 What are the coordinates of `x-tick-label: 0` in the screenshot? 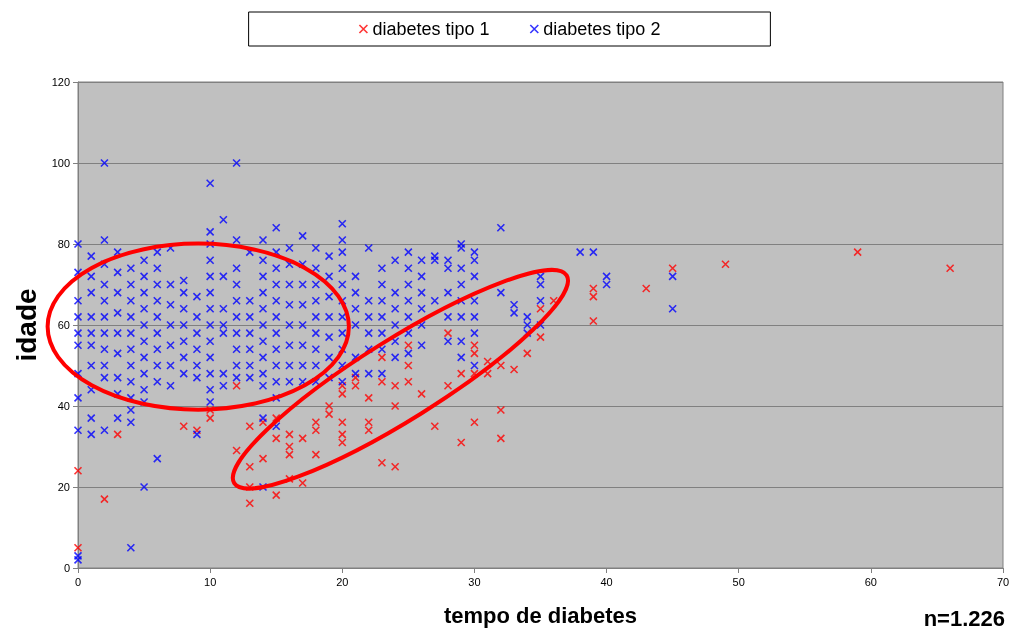 It's located at (78, 581).